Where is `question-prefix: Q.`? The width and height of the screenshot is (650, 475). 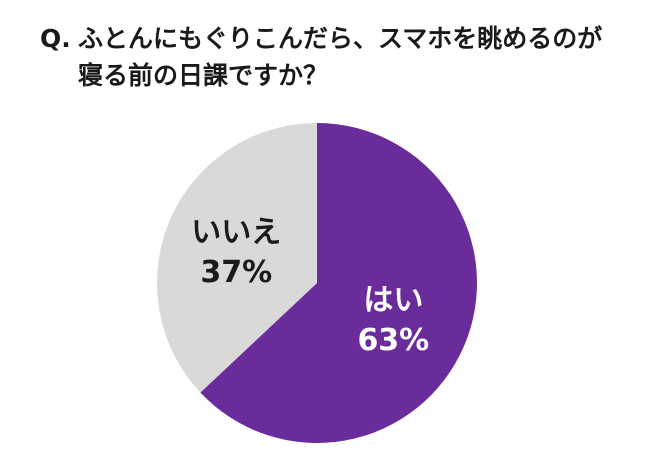 question-prefix: Q. is located at coordinates (55, 38).